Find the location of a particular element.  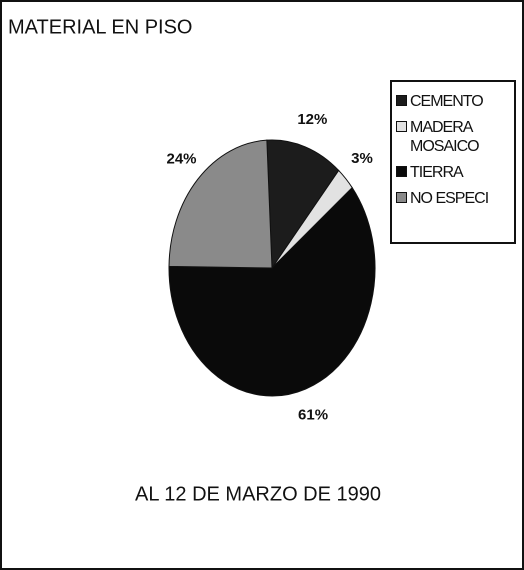

data-label: 12% is located at coordinates (312, 119).